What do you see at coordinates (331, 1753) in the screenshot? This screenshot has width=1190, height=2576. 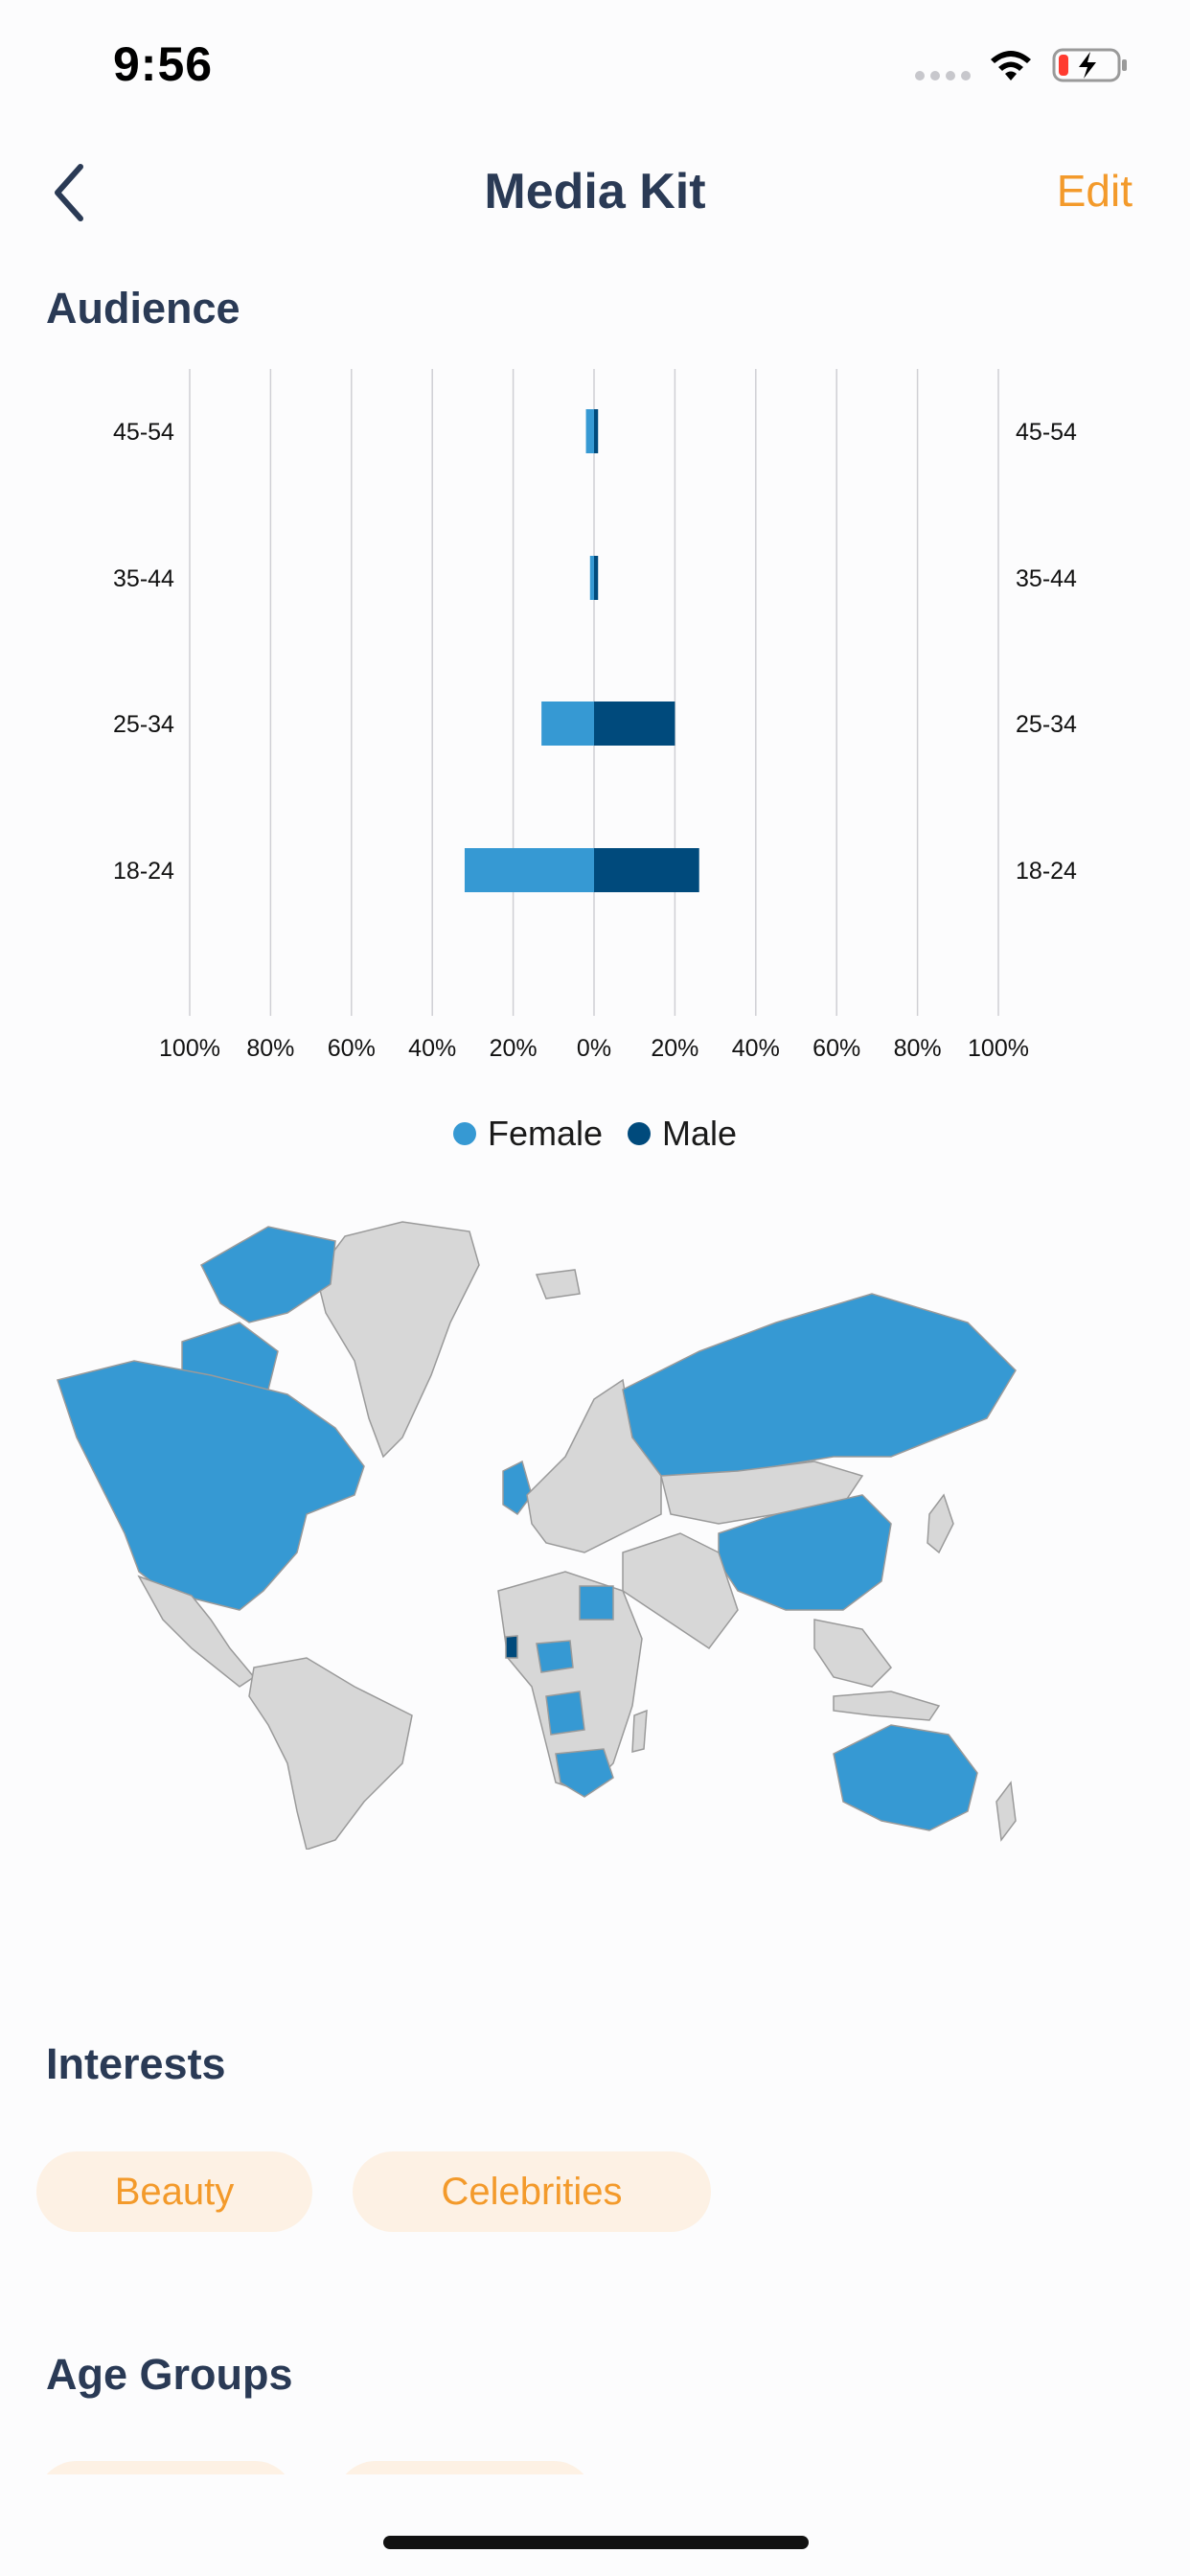 I see `map-region-south-america` at bounding box center [331, 1753].